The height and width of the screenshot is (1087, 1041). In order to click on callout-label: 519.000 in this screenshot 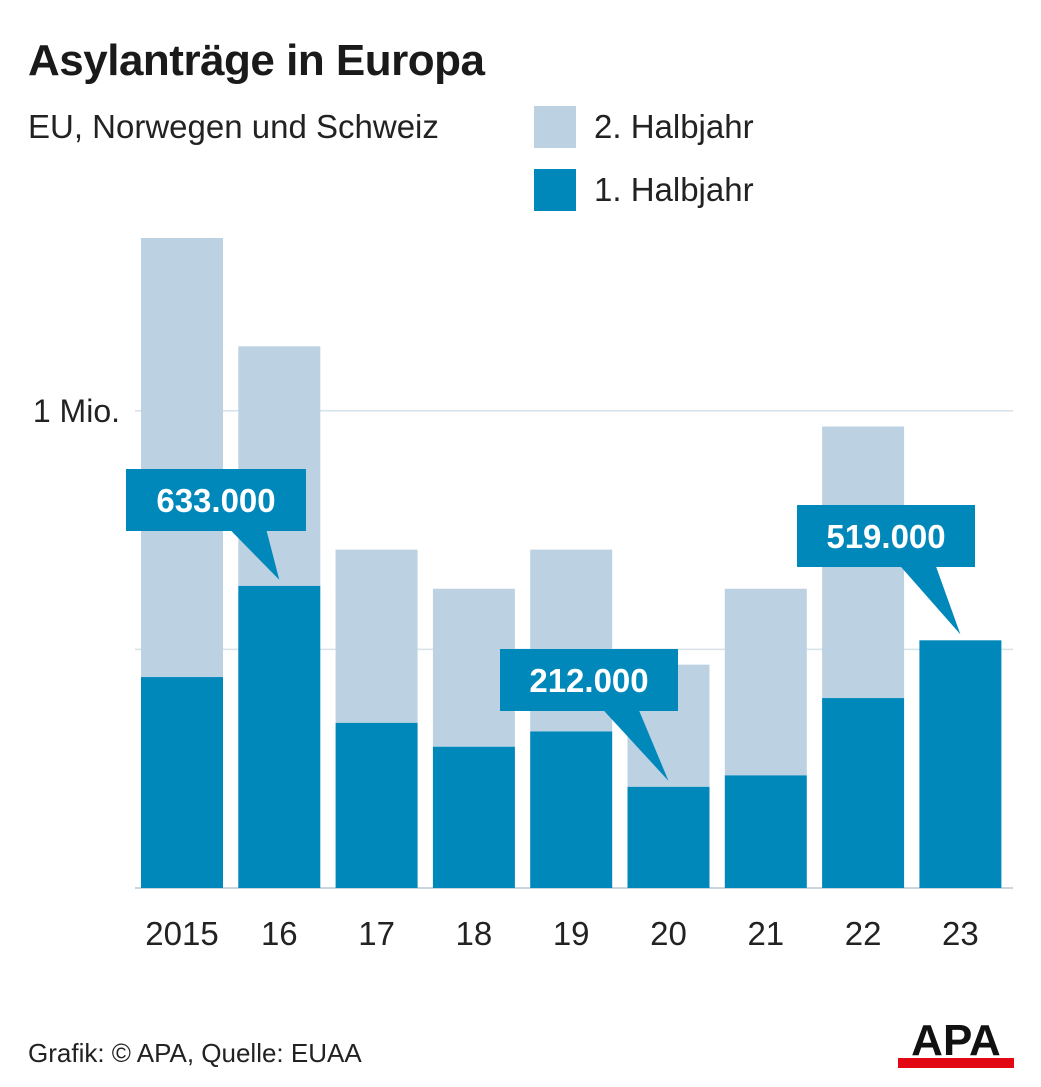, I will do `click(885, 536)`.